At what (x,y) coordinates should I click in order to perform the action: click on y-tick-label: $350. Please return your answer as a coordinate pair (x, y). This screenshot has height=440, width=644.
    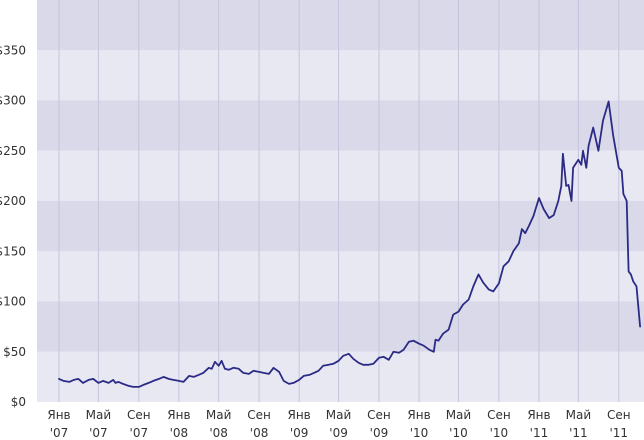
    Looking at the image, I should click on (13, 50).